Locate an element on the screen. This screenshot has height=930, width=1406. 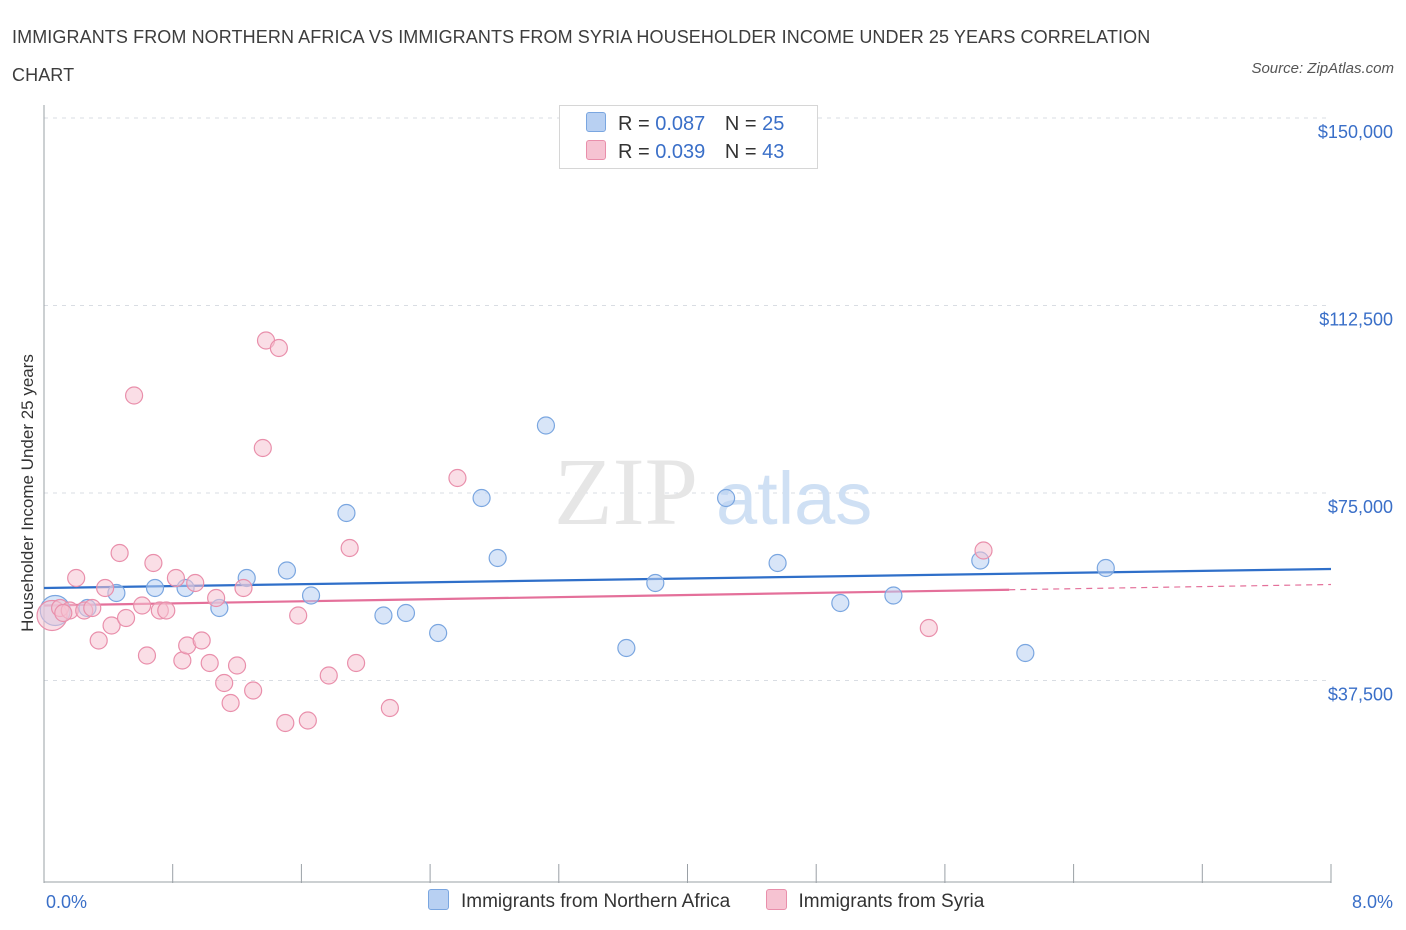
legend-swatch-blue is located at coordinates (596, 122).